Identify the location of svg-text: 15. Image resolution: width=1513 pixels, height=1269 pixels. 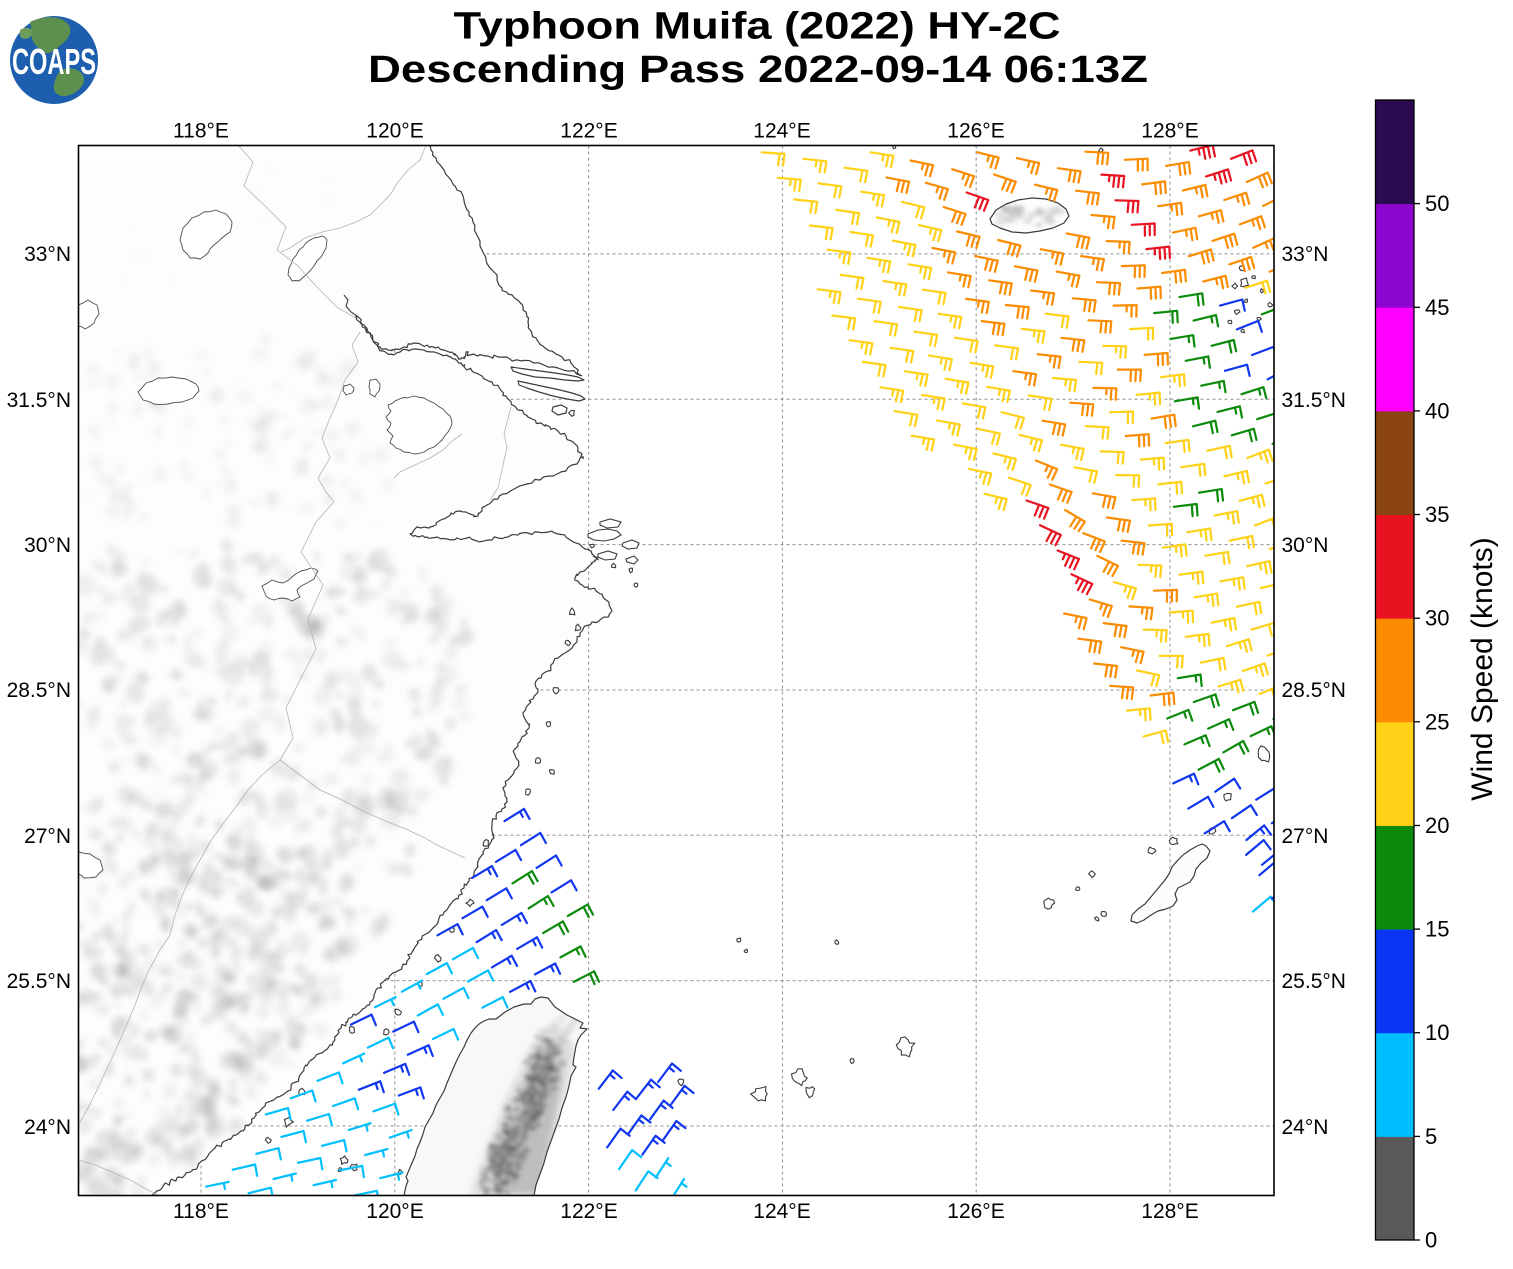
(1437, 929).